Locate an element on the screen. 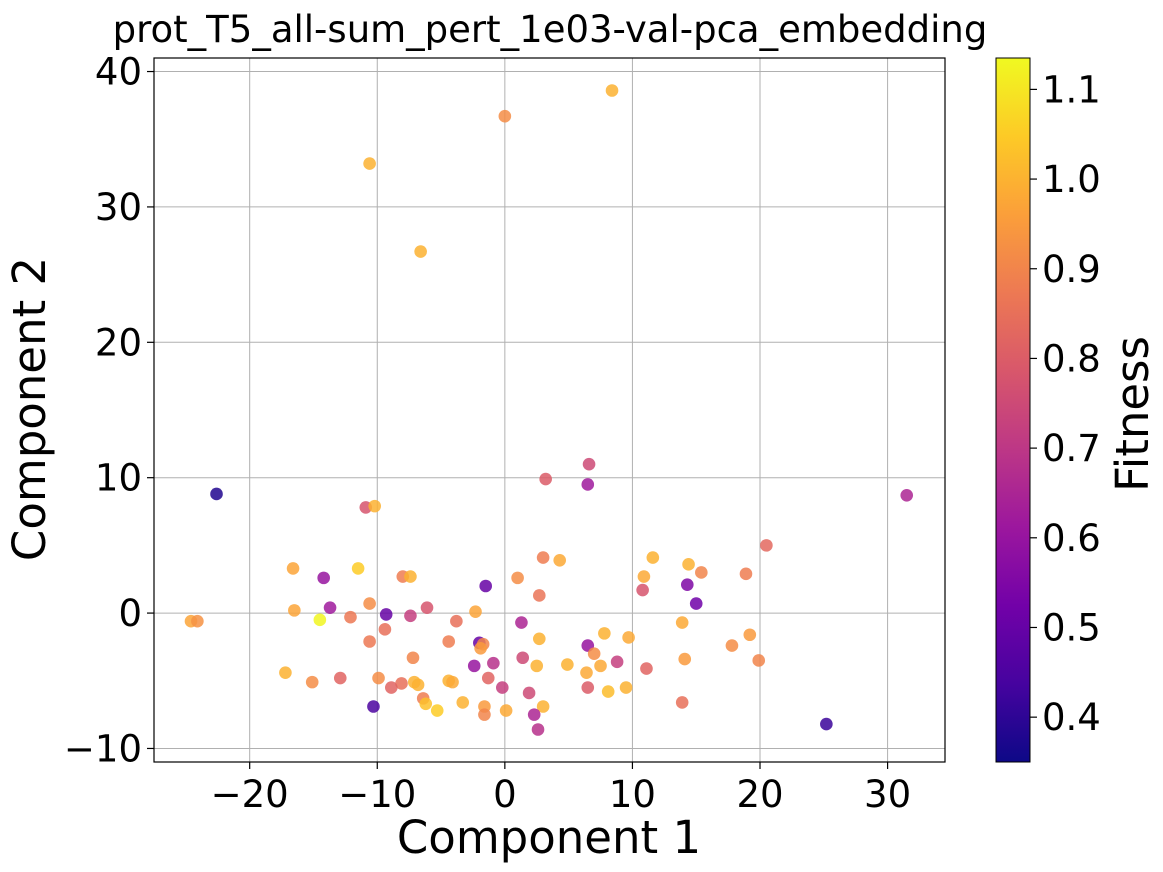 The image size is (1163, 872). colorbar-label: Fitness is located at coordinates (1132, 414).